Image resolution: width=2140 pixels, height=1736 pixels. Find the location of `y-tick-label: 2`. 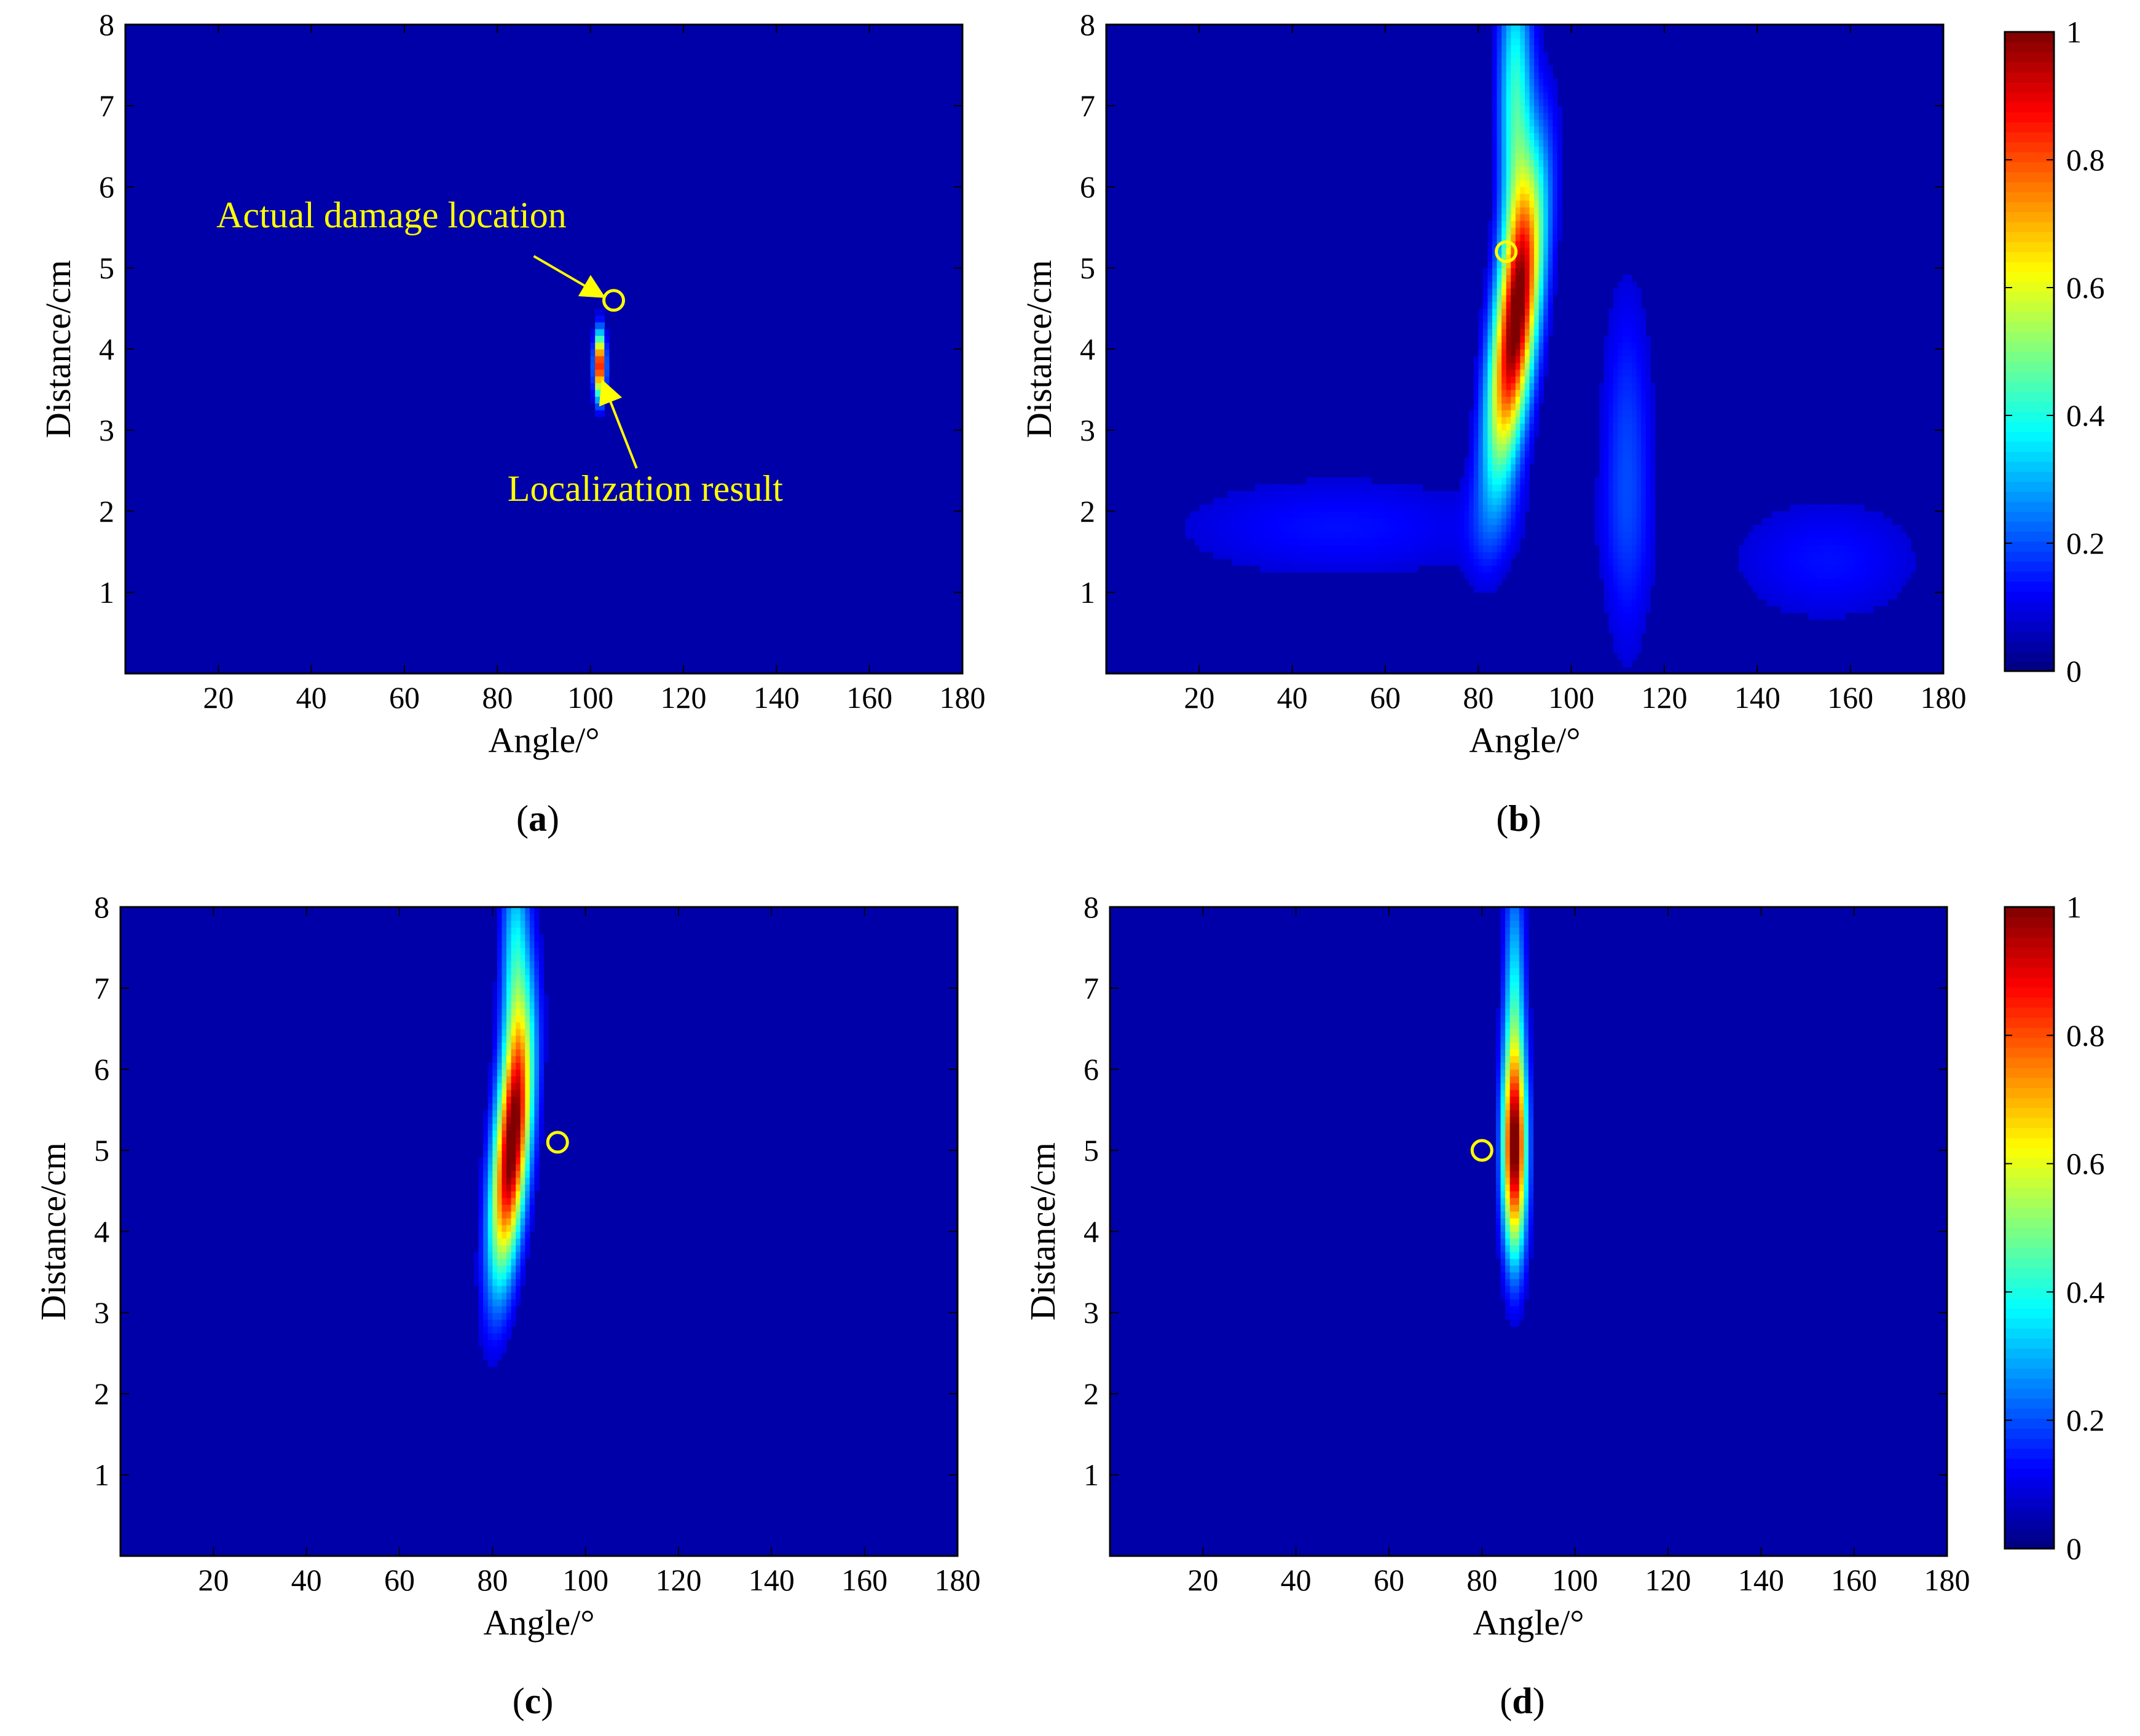

y-tick-label: 2 is located at coordinates (1091, 1394).